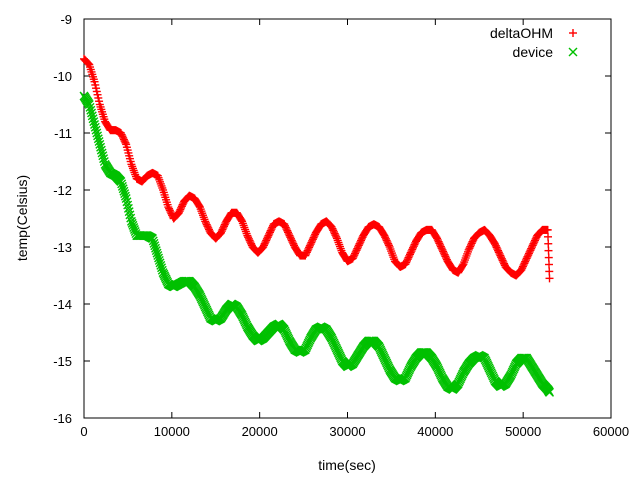 The image size is (640, 480). Describe the element at coordinates (172, 431) in the screenshot. I see `x-tick-label: 10000` at that location.